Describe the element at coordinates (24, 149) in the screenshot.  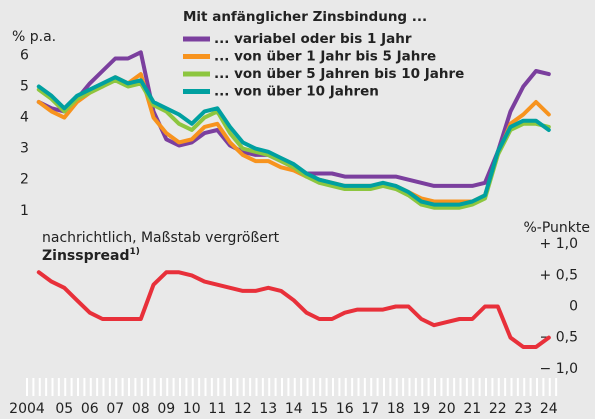
I see `y-tick-label: 3` at that location.